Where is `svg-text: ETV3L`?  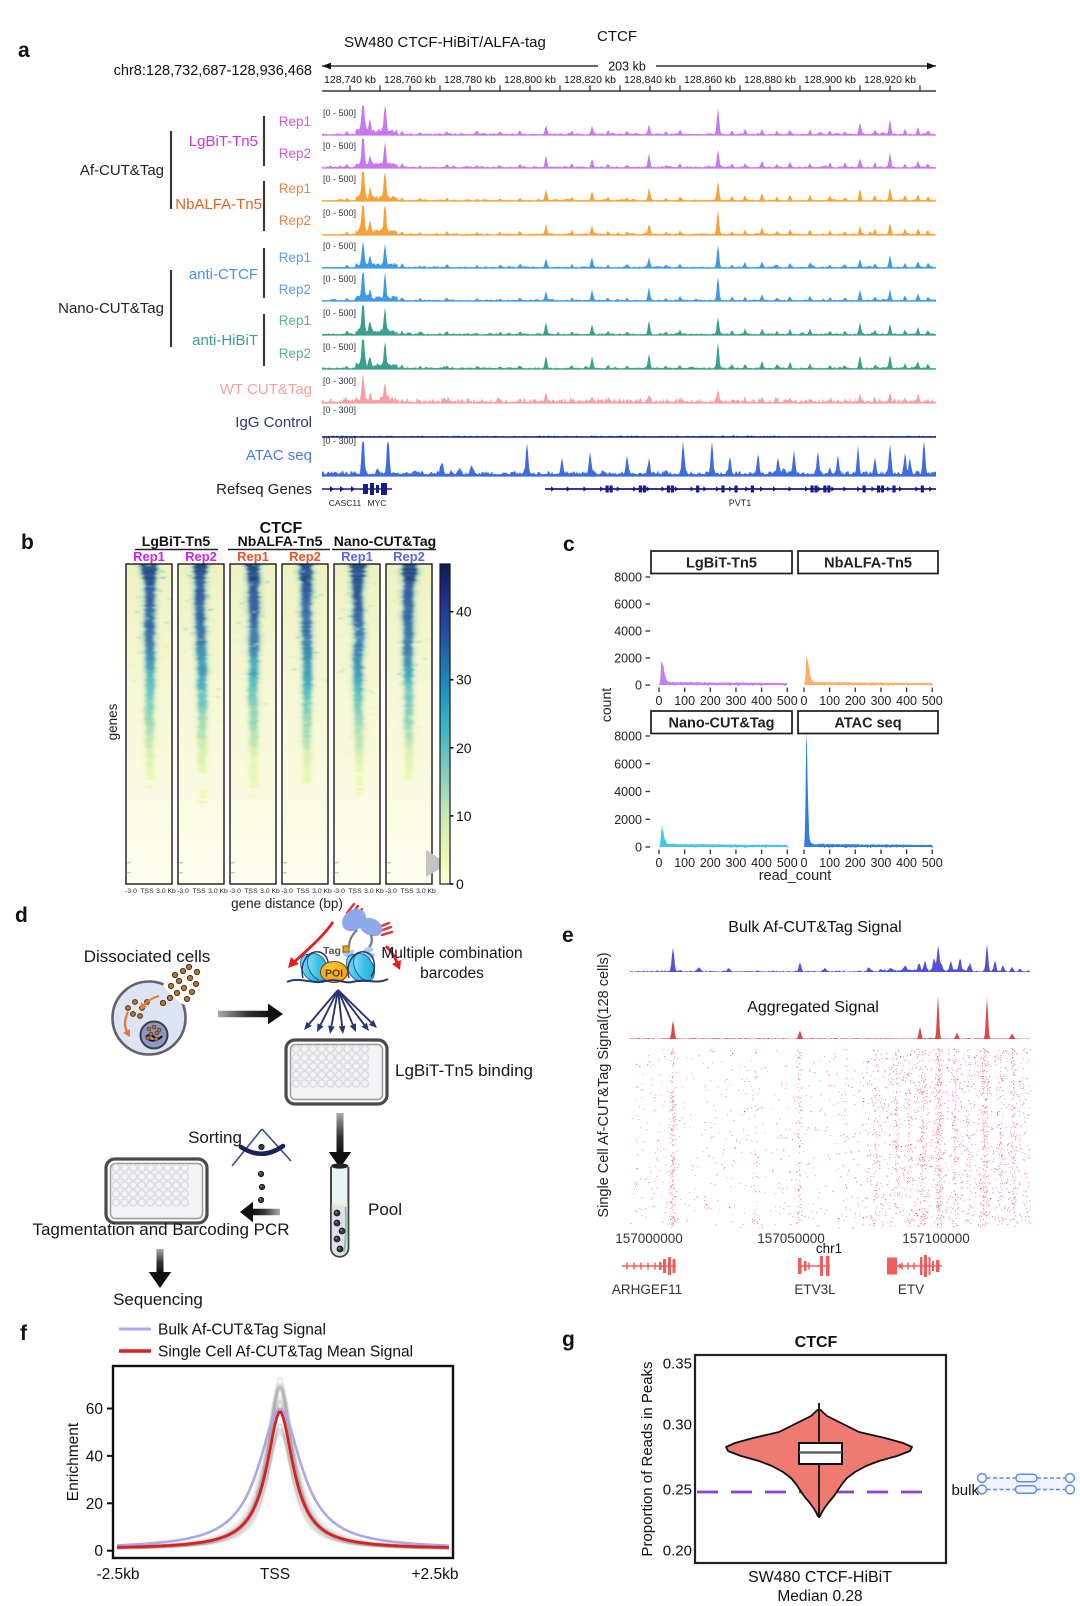 svg-text: ETV3L is located at coordinates (815, 1289).